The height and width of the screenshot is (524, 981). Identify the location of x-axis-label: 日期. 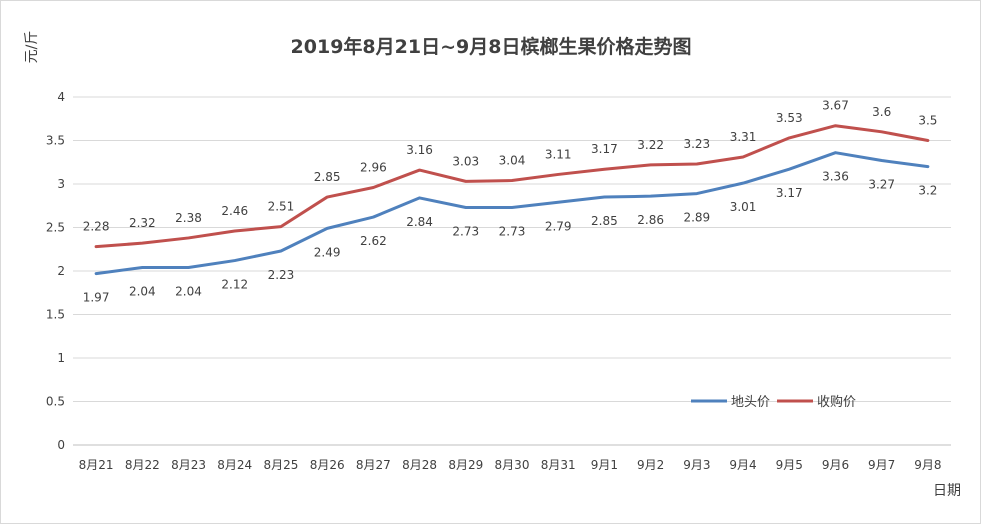
(947, 491).